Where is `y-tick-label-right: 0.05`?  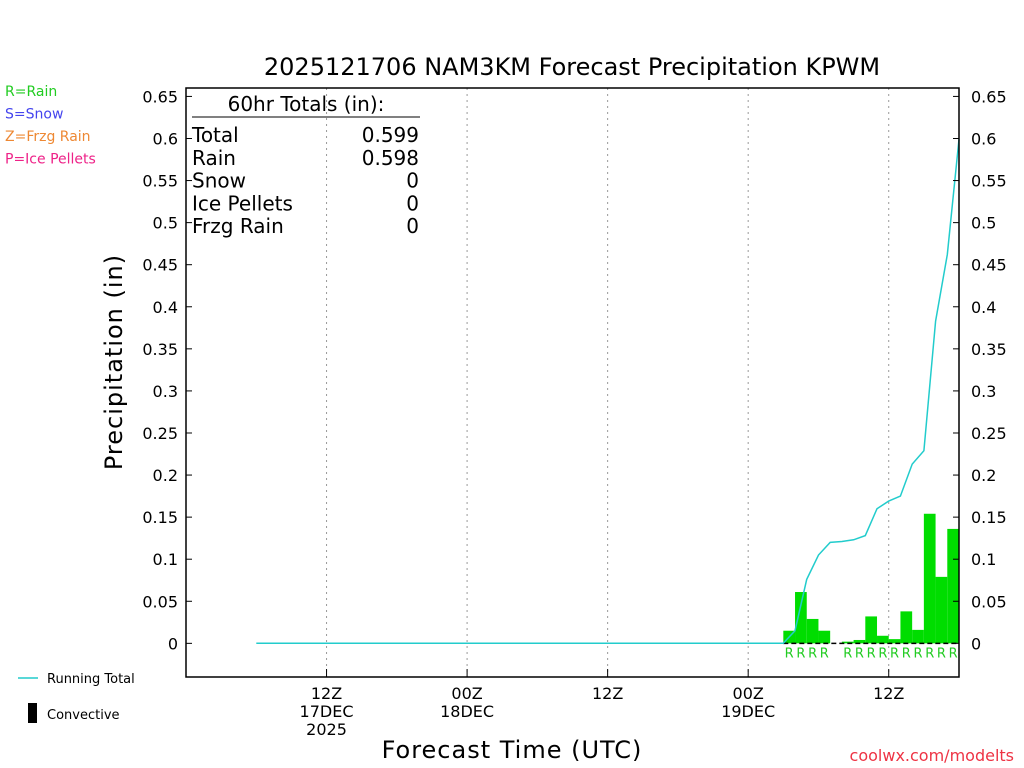 y-tick-label-right: 0.05 is located at coordinates (989, 601).